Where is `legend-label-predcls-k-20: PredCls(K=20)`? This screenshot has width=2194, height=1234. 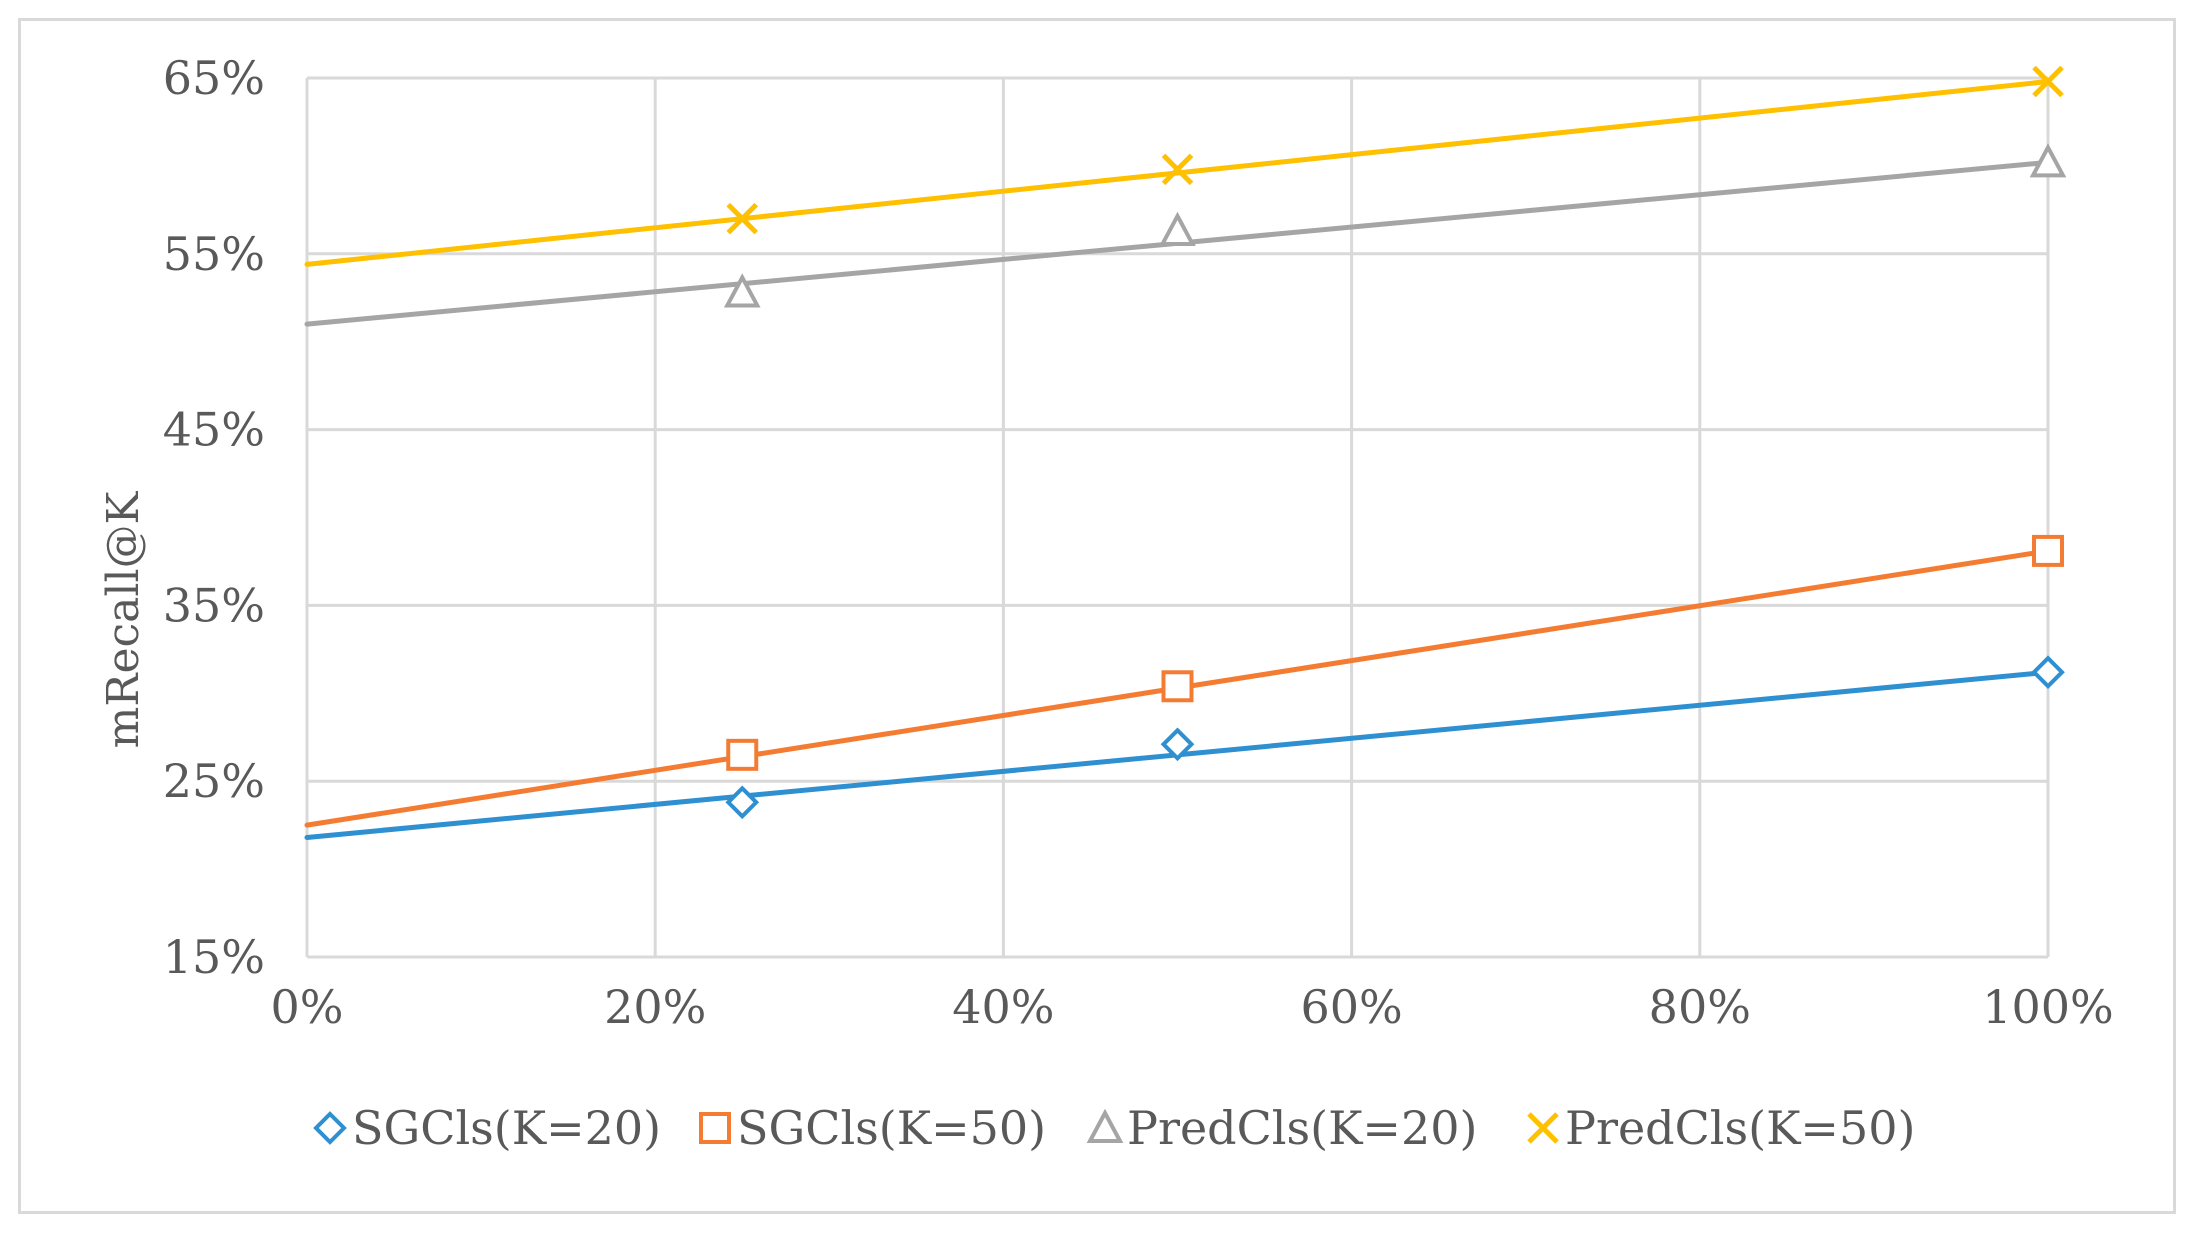 legend-label-predcls-k-20: PredCls(K=20) is located at coordinates (1302, 1128).